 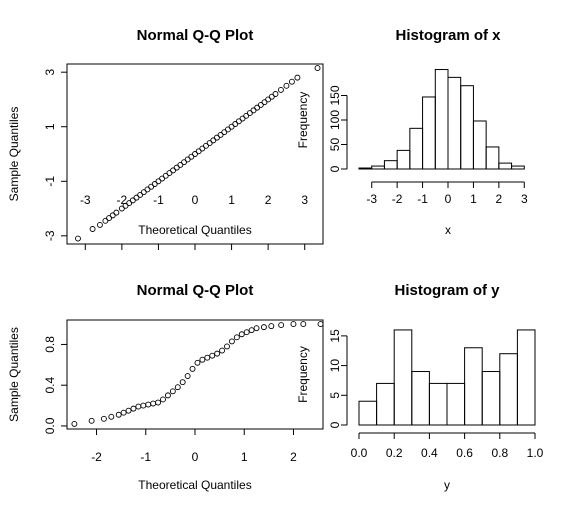 What do you see at coordinates (50, 344) in the screenshot?
I see `y-tick-label: 0.8` at bounding box center [50, 344].